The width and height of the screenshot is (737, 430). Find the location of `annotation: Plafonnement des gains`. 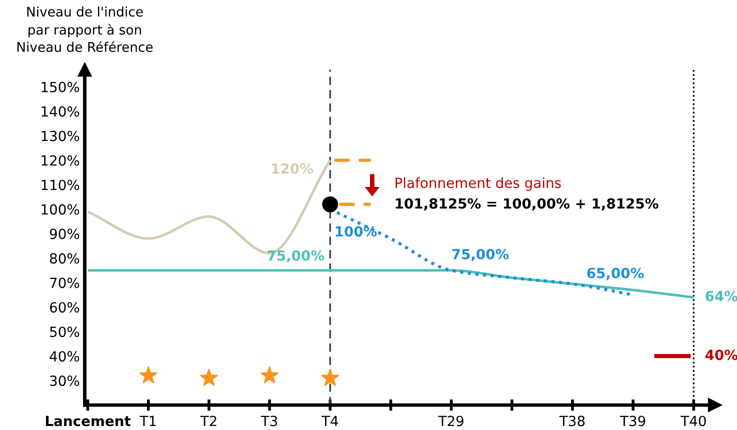

annotation: Plafonnement des gains is located at coordinates (478, 184).